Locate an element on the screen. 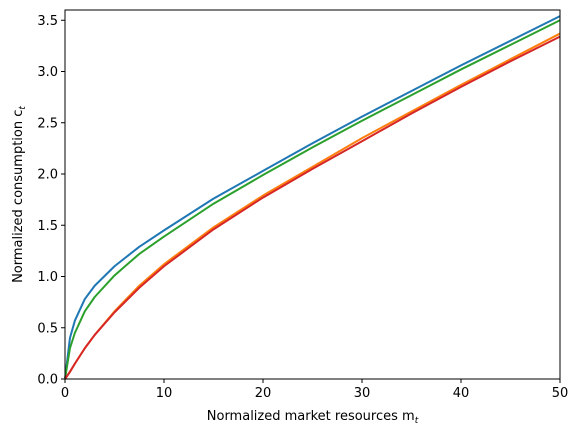 Image resolution: width=580 pixels, height=436 pixels. x-tick-label: 20 is located at coordinates (263, 393).